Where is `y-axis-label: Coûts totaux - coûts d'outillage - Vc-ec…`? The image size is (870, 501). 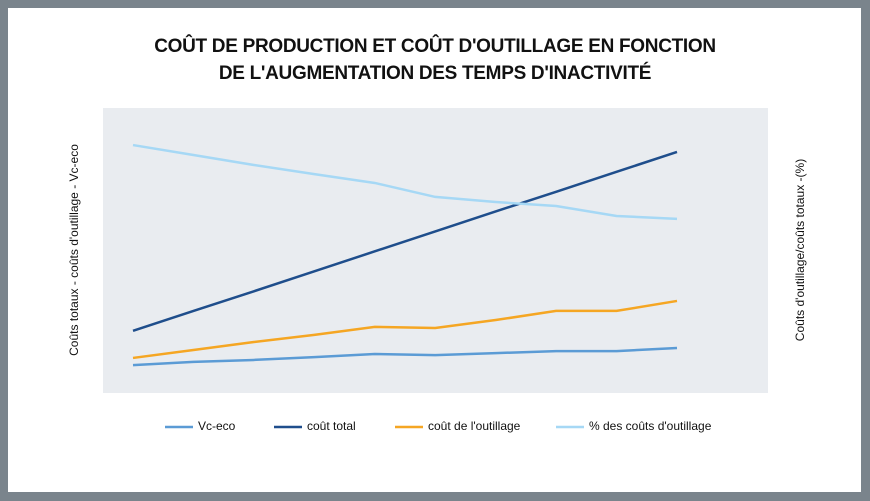 y-axis-label: Coûts totaux - coûts d'outillage - Vc-ec… is located at coordinates (74, 250).